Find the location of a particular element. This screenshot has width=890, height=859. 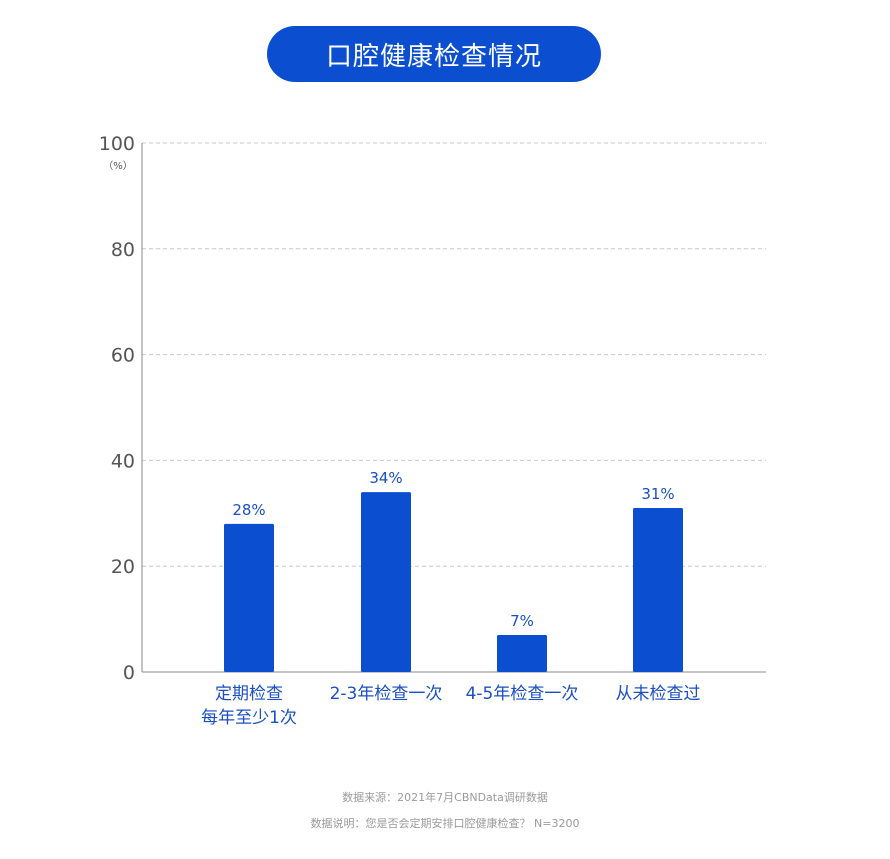

y-tick-label: 60 is located at coordinates (123, 356).